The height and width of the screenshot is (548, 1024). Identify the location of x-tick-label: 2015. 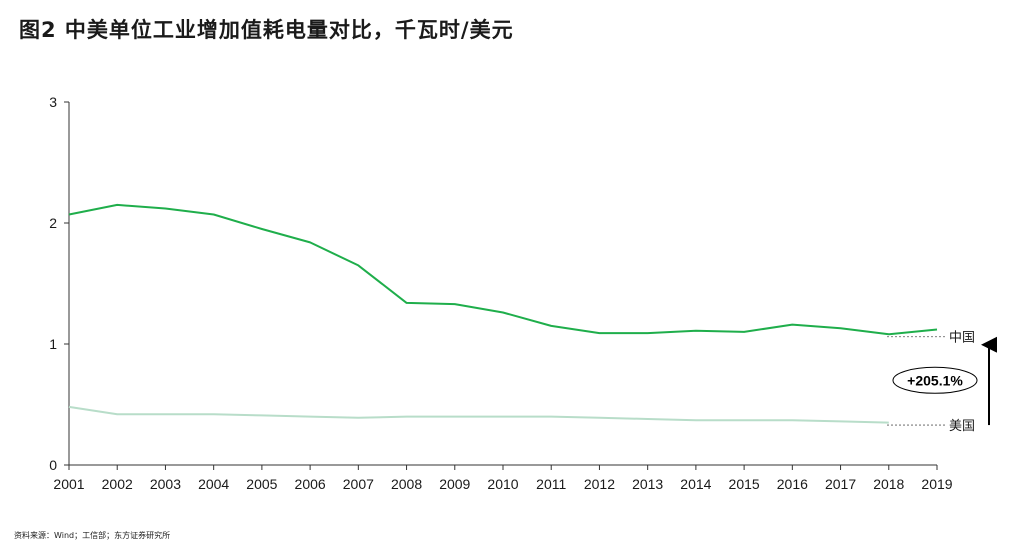
(744, 484).